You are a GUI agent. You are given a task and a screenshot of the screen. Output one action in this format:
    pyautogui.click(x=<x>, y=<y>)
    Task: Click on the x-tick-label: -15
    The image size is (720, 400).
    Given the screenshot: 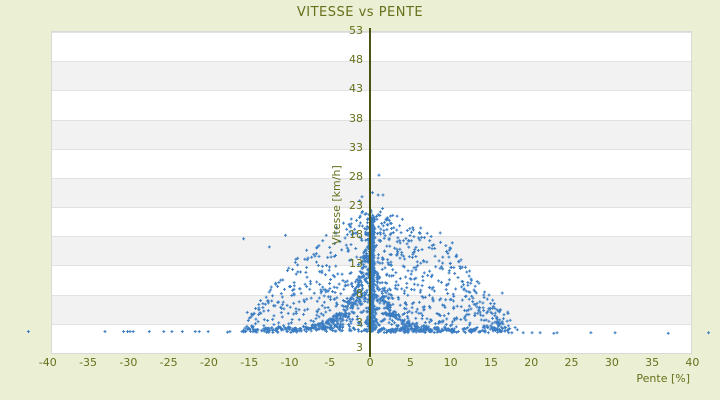 What is the action you would take?
    pyautogui.click(x=249, y=362)
    